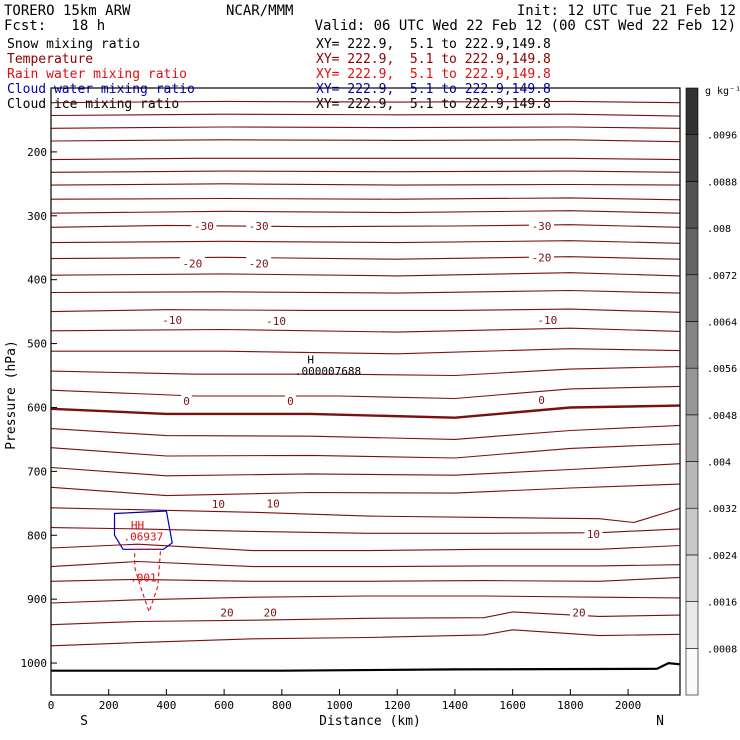 Image resolution: width=740 pixels, height=740 pixels. Describe the element at coordinates (51, 705) in the screenshot. I see `x-tick-label: 0` at that location.